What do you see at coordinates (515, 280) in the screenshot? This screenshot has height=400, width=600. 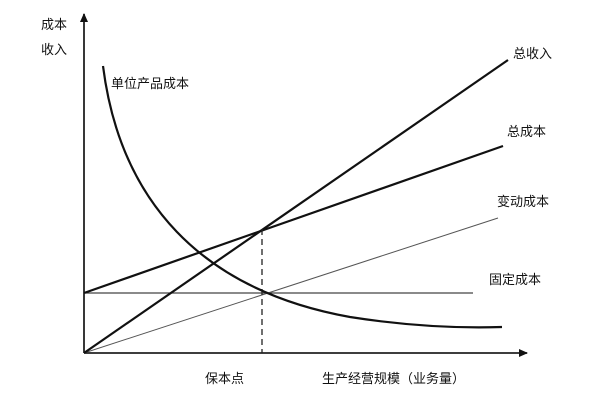 I see `fixed-cost-label: 固定成本` at bounding box center [515, 280].